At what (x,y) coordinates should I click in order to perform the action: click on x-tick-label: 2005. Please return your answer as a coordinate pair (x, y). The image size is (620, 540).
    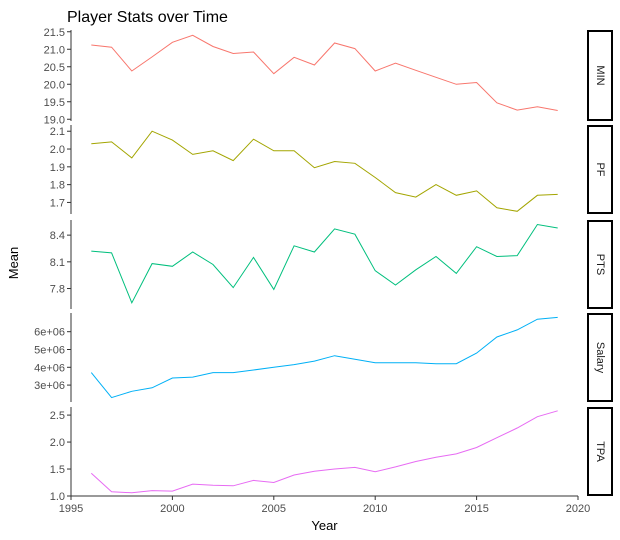
    Looking at the image, I should click on (274, 509).